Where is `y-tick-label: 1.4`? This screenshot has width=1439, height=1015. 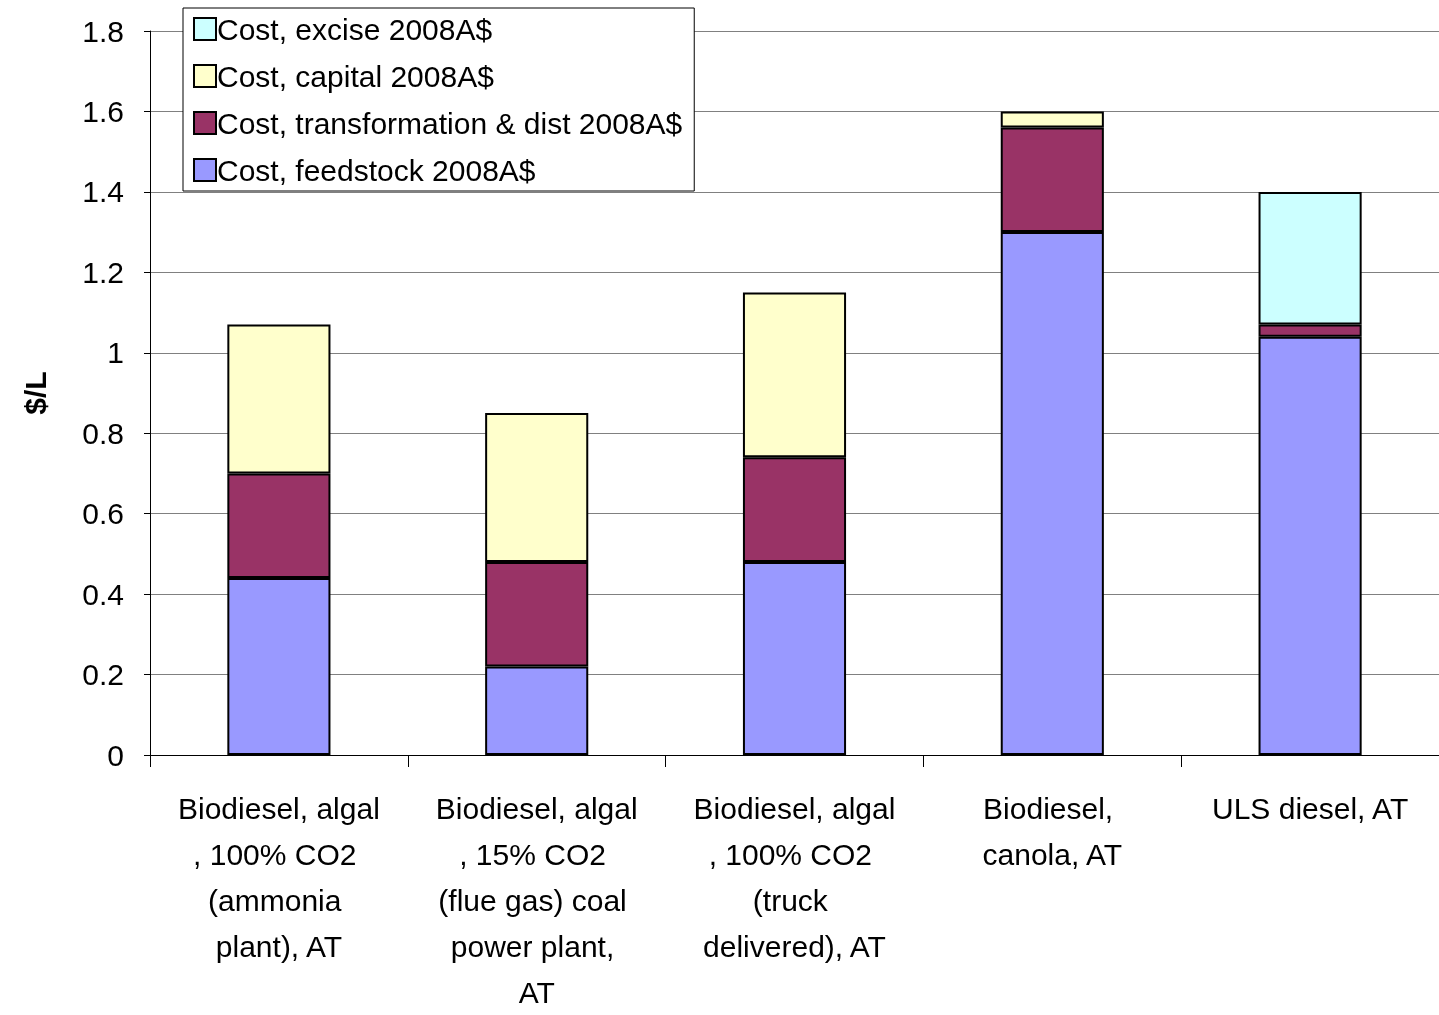 y-tick-label: 1.4 is located at coordinates (103, 192).